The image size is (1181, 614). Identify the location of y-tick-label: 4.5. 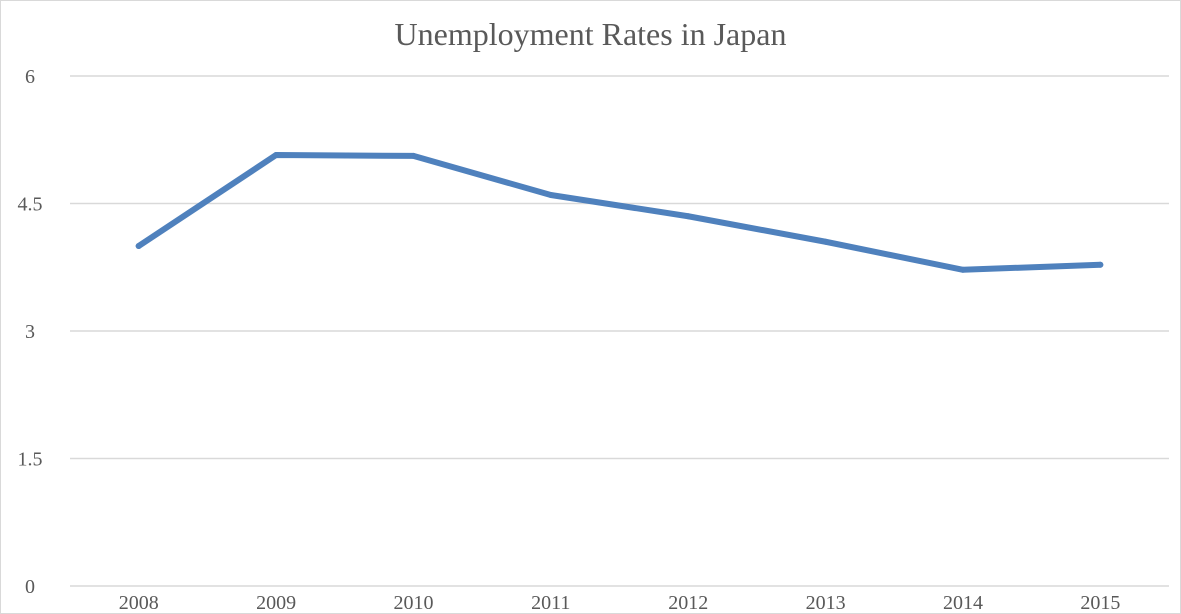
(30, 205).